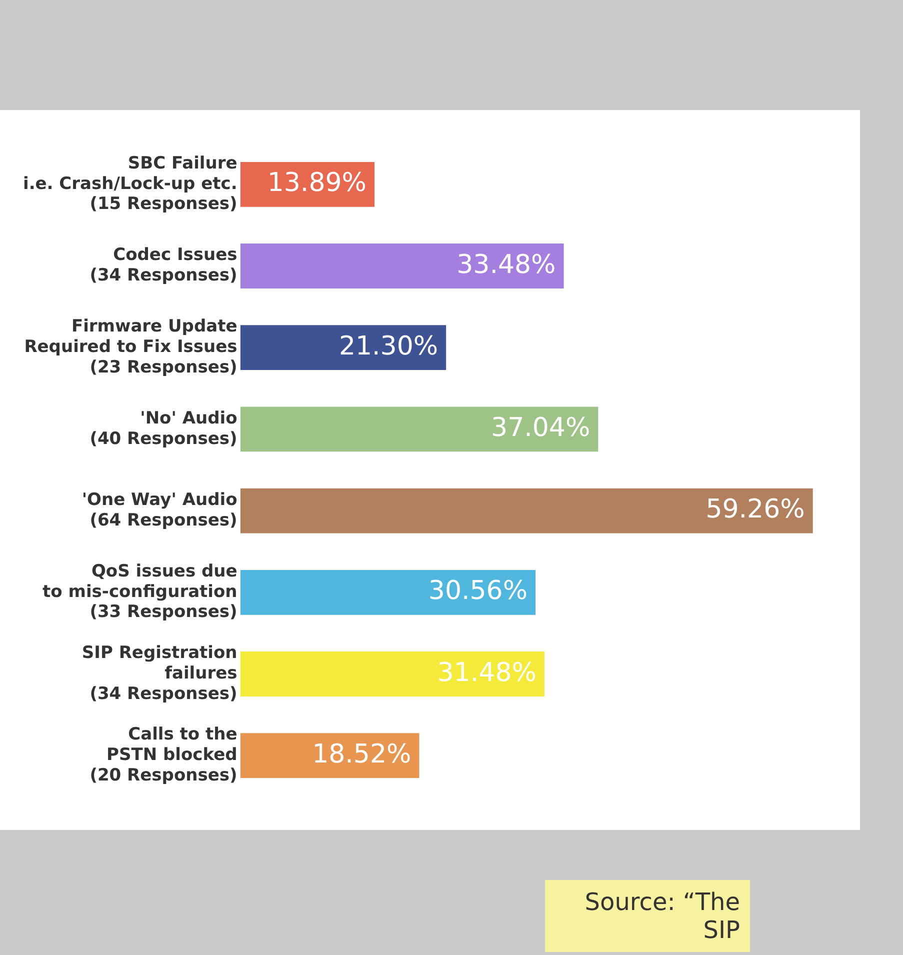  Describe the element at coordinates (164, 755) in the screenshot. I see `y-tick-label: Calls to the PSTN blocked (20 Responses)` at that location.